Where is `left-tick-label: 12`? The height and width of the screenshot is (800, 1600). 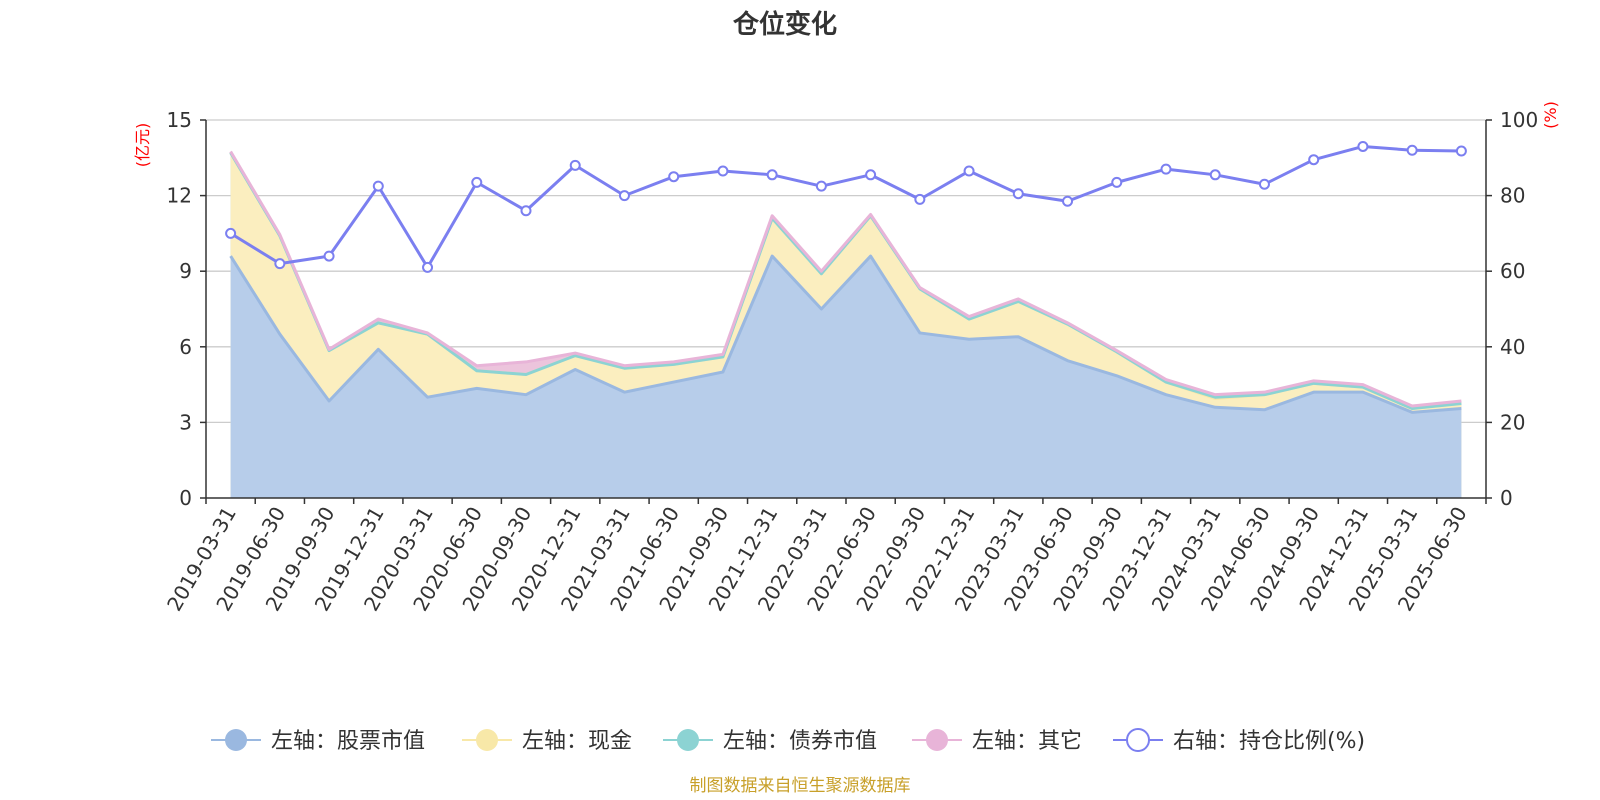
left-tick-label: 12 is located at coordinates (179, 196).